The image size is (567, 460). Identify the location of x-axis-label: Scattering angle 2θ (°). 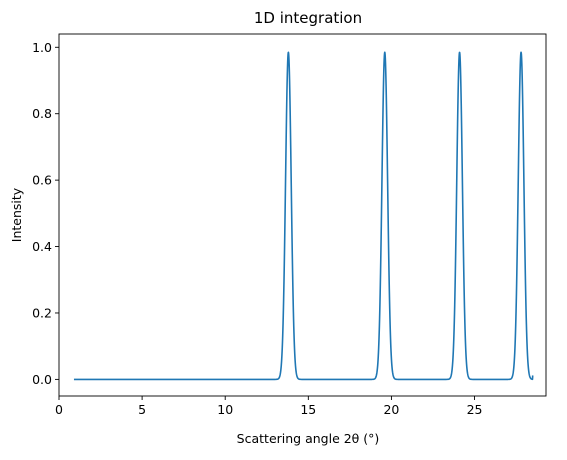
(308, 438).